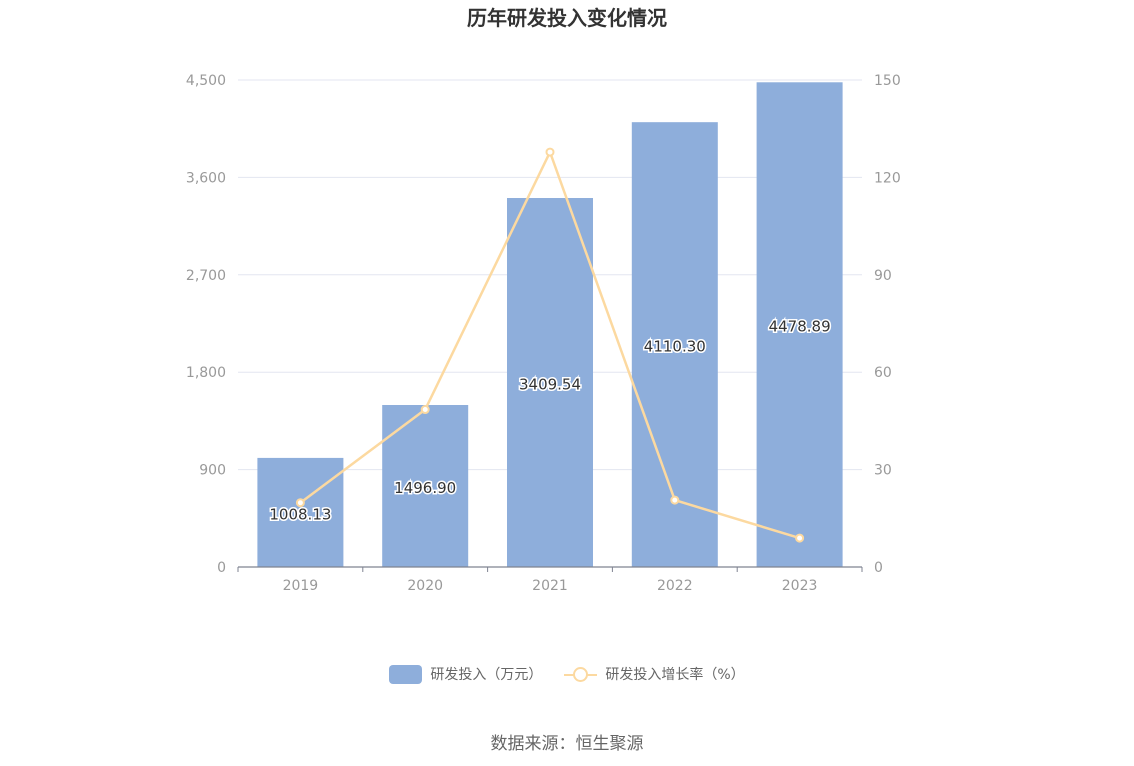 The height and width of the screenshot is (766, 1134). Describe the element at coordinates (425, 488) in the screenshot. I see `bar-data-label: 1496.90` at that location.